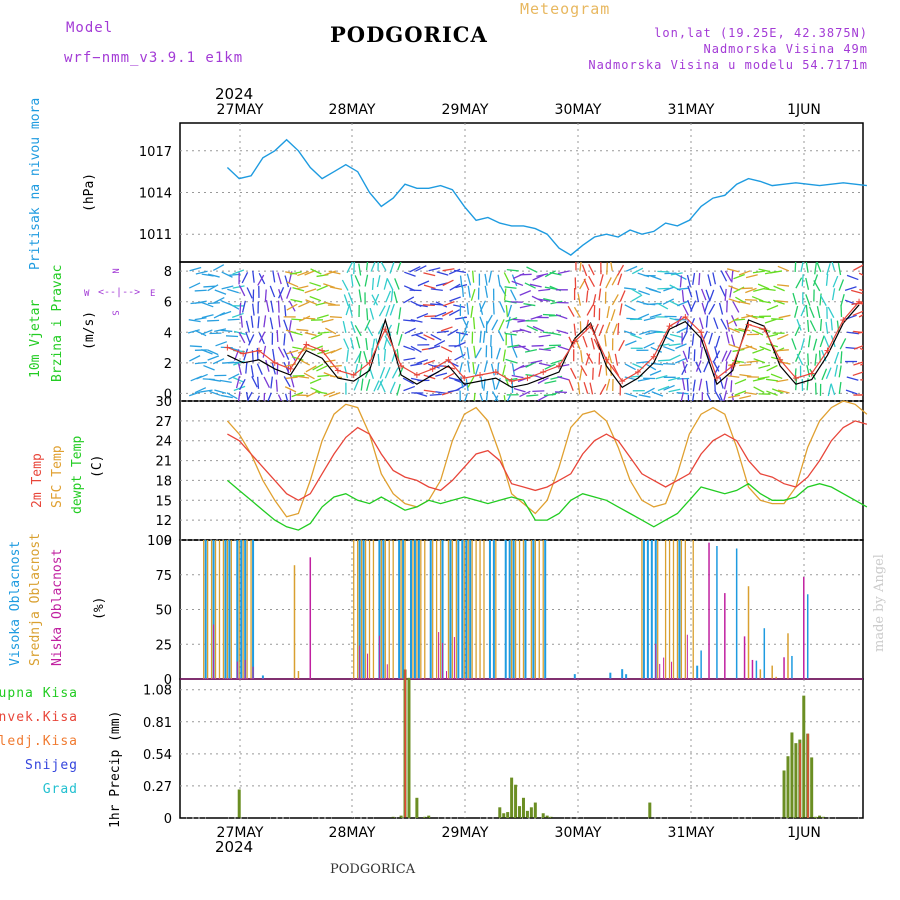 The image size is (900, 900). Describe the element at coordinates (155, 152) in the screenshot. I see `y-tick-label: 1017` at that location.